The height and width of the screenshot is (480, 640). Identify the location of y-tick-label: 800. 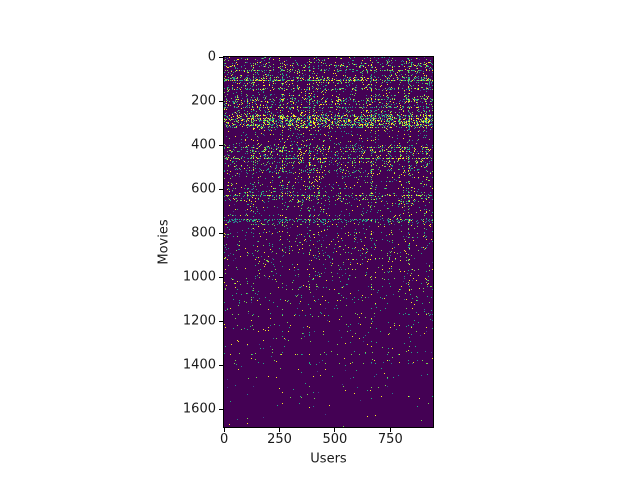
(203, 233).